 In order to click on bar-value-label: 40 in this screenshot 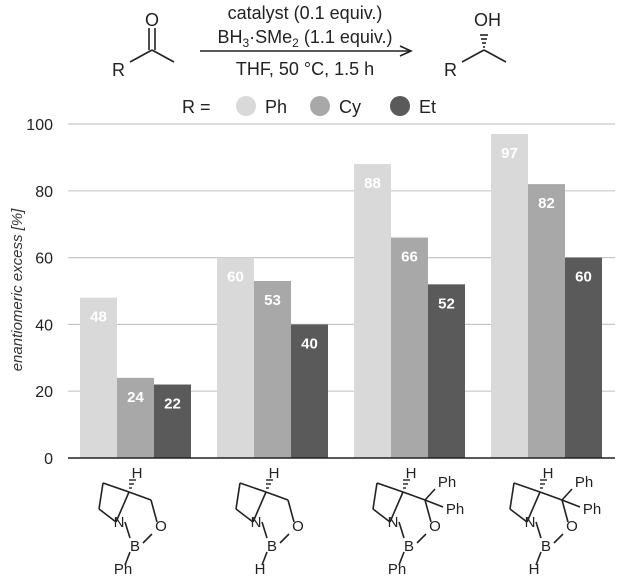, I will do `click(309, 343)`.